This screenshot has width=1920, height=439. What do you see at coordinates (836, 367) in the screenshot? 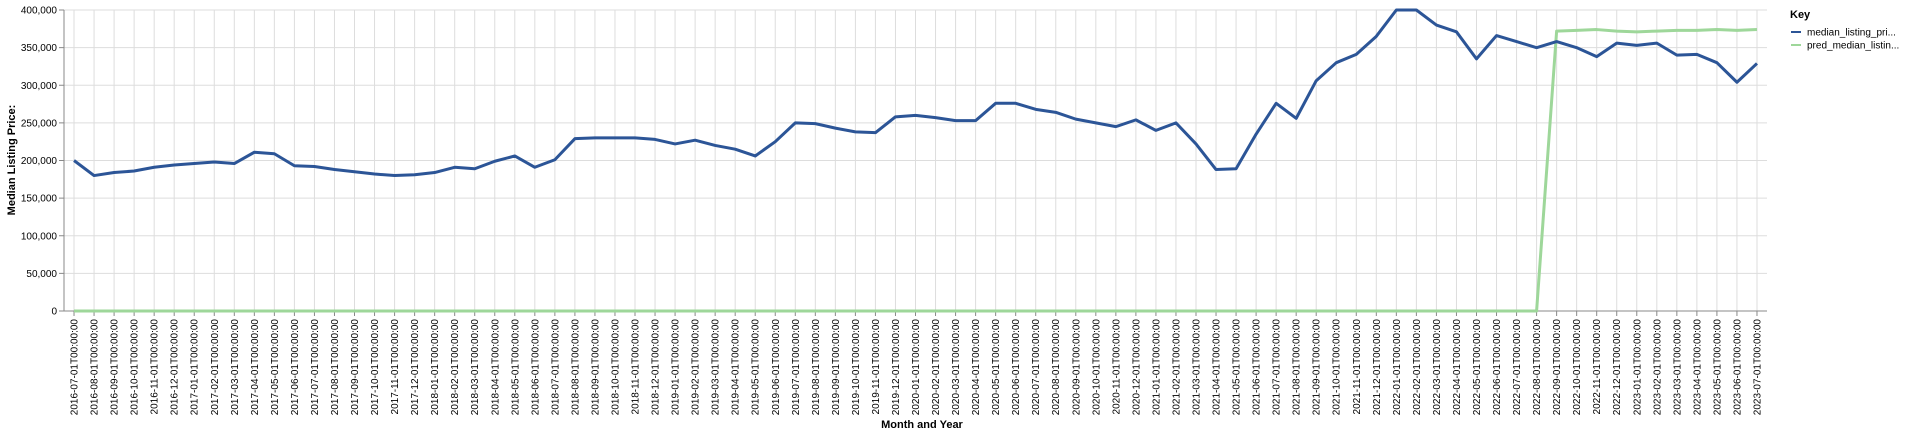
I see `x-tick-label: 2019-09-01T00:00:00` at bounding box center [836, 367].